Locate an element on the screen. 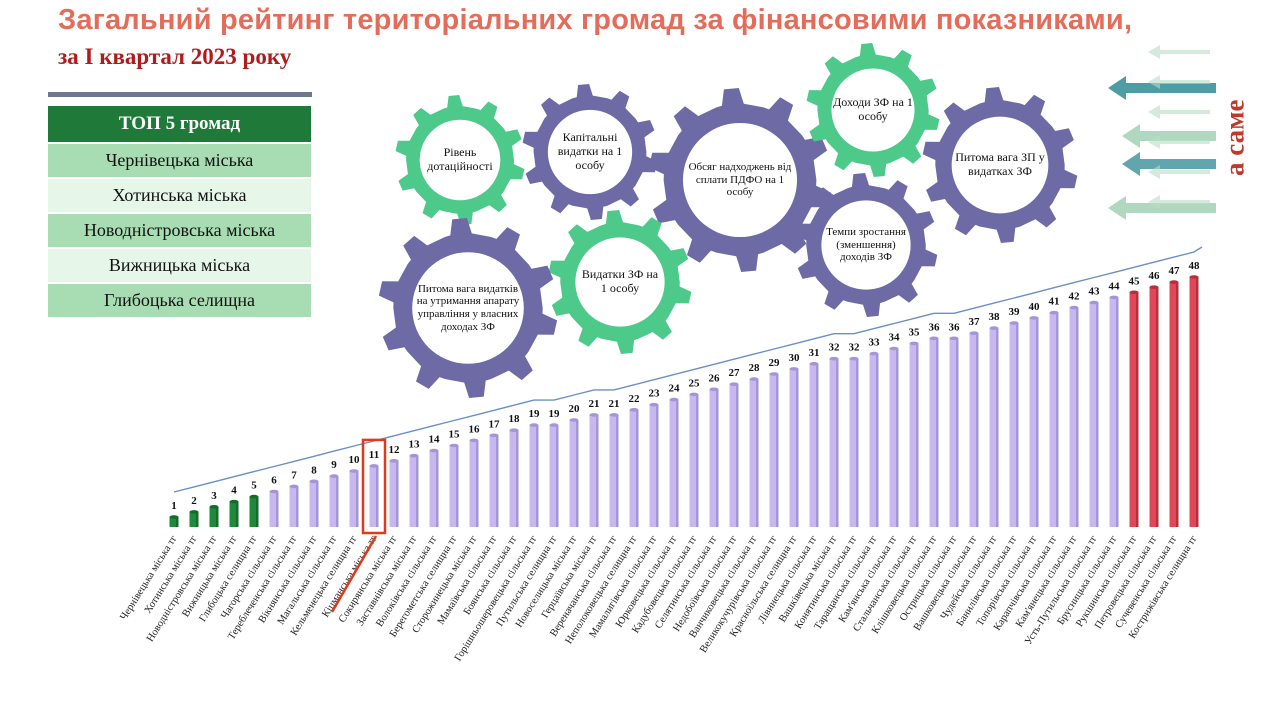 This screenshot has height=720, width=1280. bar-value-label: 24 is located at coordinates (675, 389).